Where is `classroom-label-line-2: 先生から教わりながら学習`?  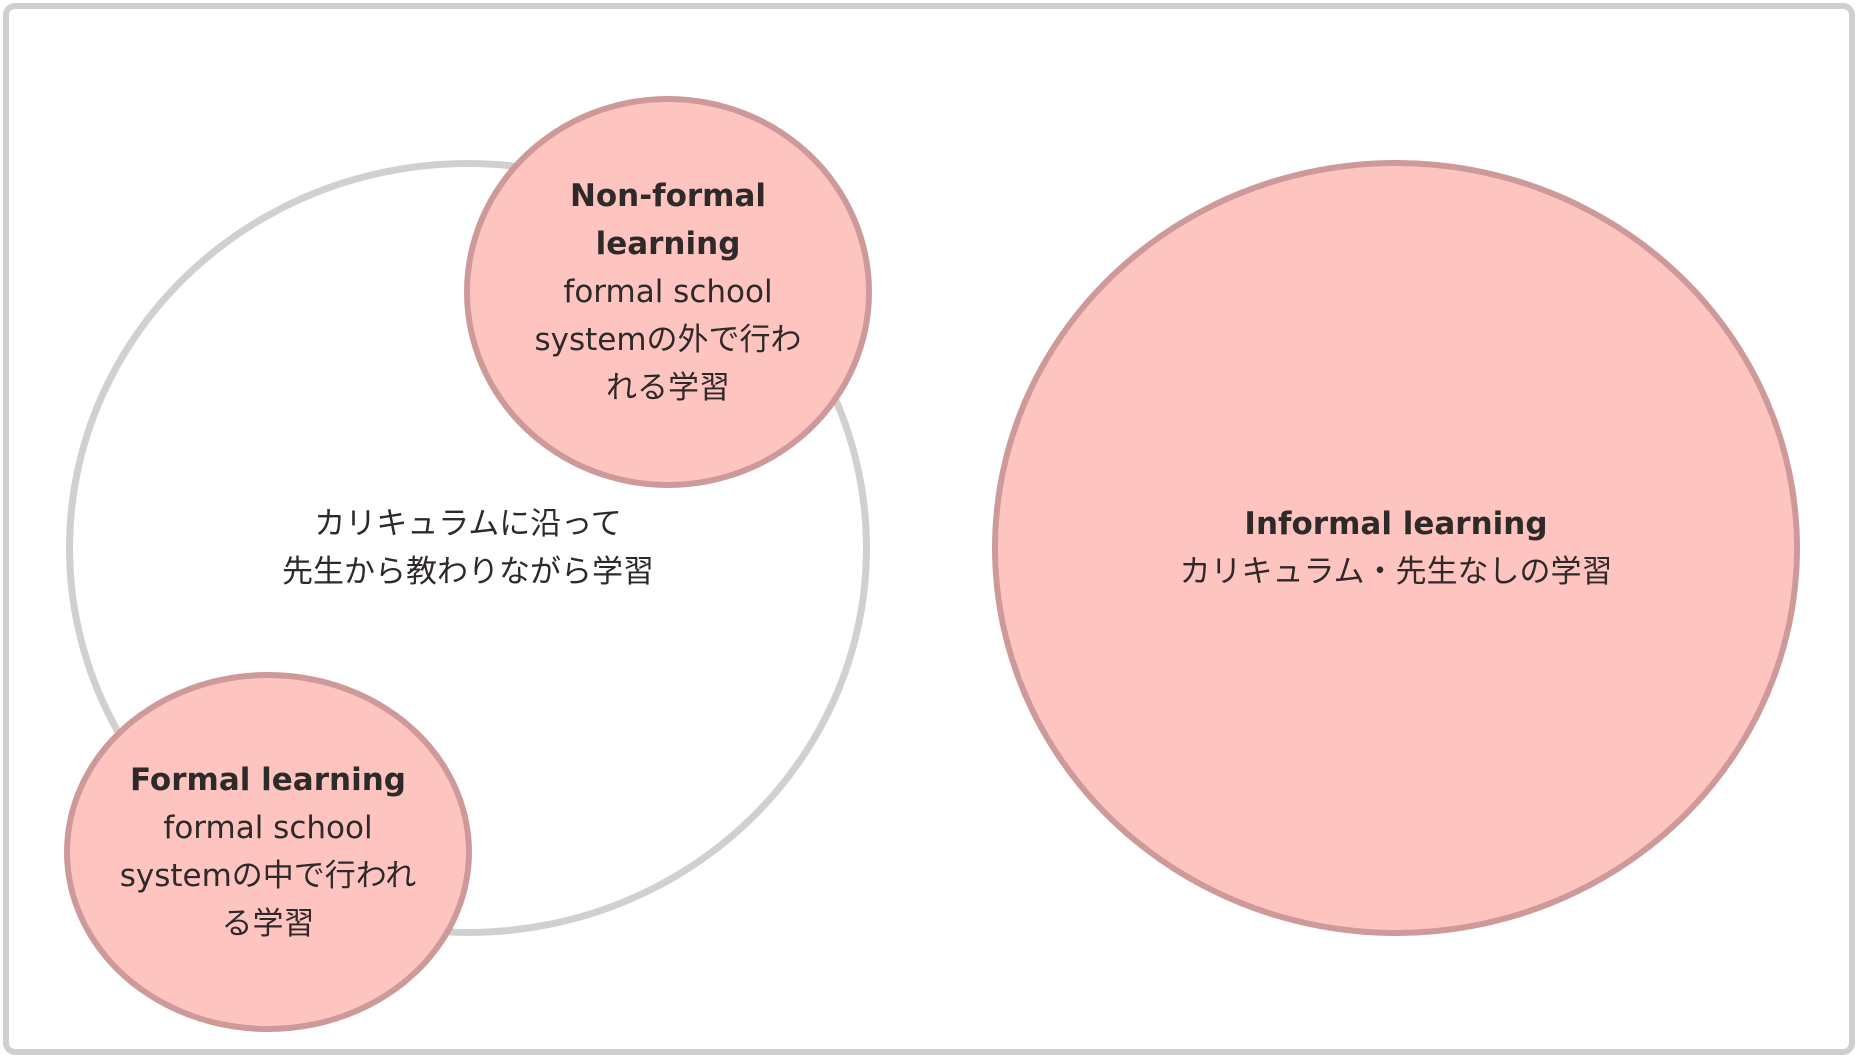
classroom-label-line-2: 先生から教わりながら学習 is located at coordinates (468, 572).